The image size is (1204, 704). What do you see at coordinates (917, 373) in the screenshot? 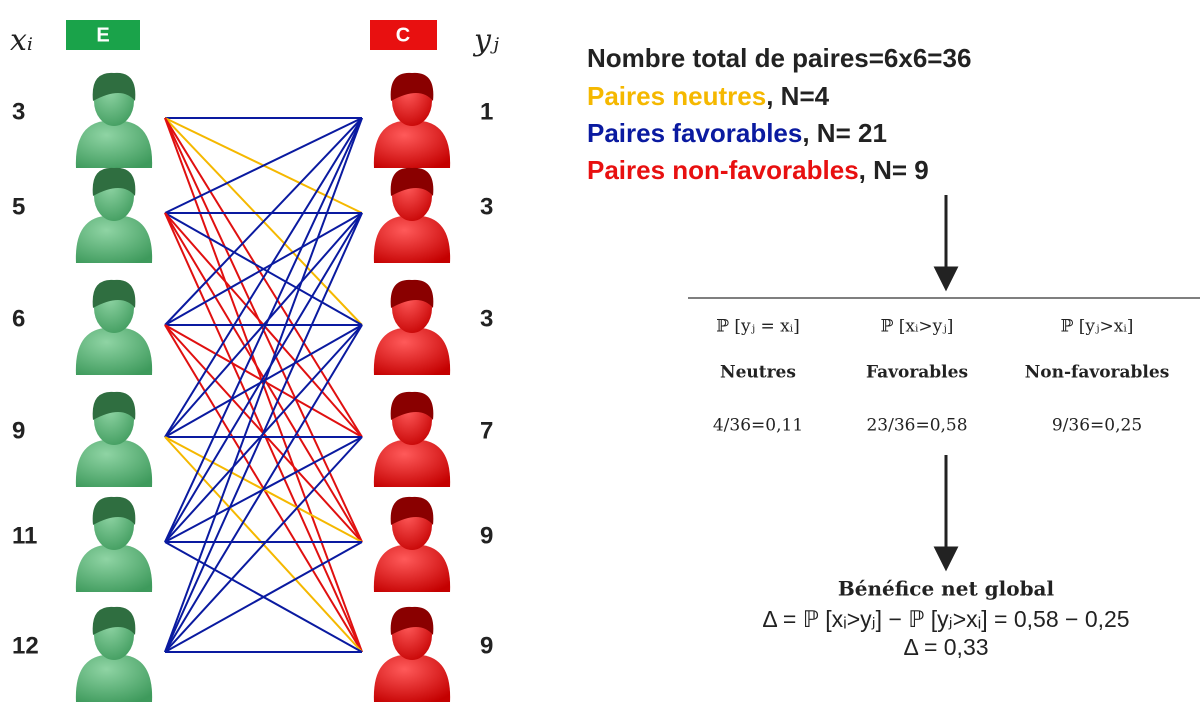
I see `table-cell: Favorables` at bounding box center [917, 373].